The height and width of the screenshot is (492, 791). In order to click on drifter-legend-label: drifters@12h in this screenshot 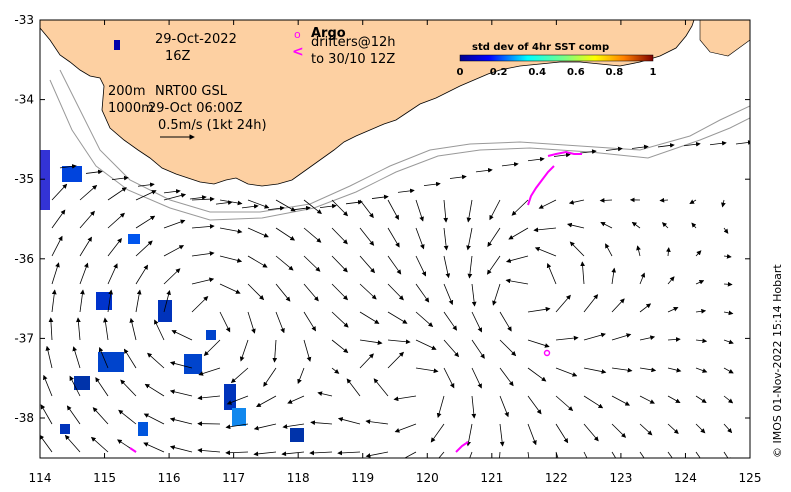, I will do `click(353, 42)`.